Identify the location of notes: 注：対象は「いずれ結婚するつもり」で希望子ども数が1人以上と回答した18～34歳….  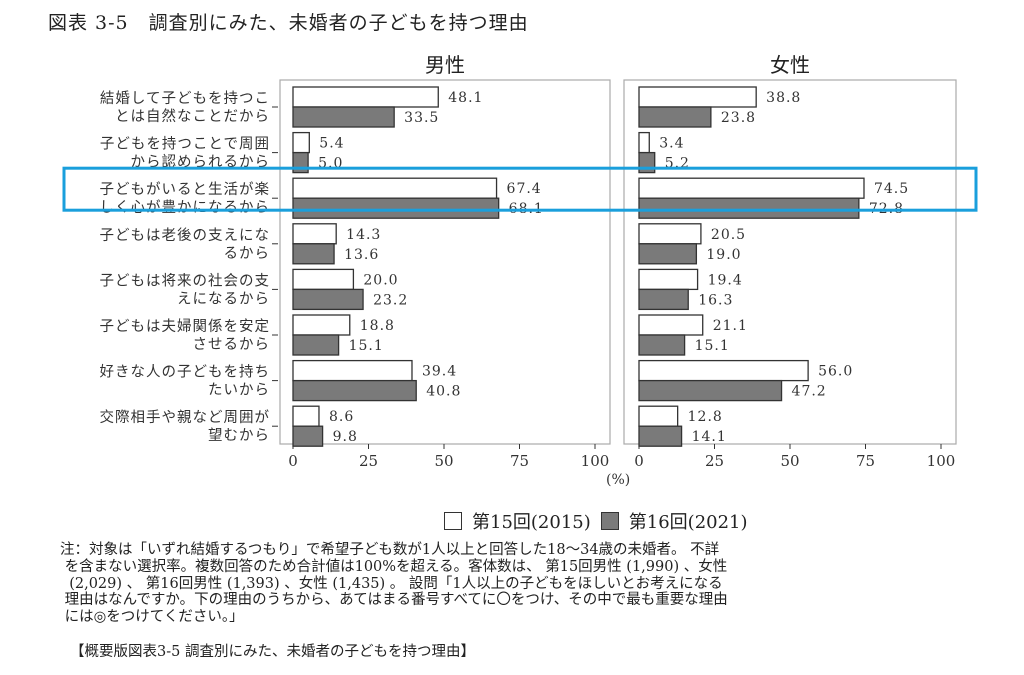
(394, 584).